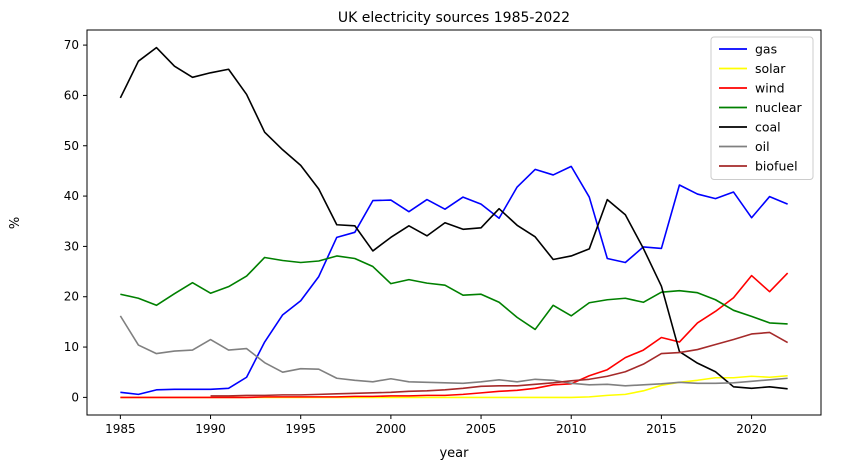  What do you see at coordinates (762, 146) in the screenshot?
I see `legend-label-oil: oil` at bounding box center [762, 146].